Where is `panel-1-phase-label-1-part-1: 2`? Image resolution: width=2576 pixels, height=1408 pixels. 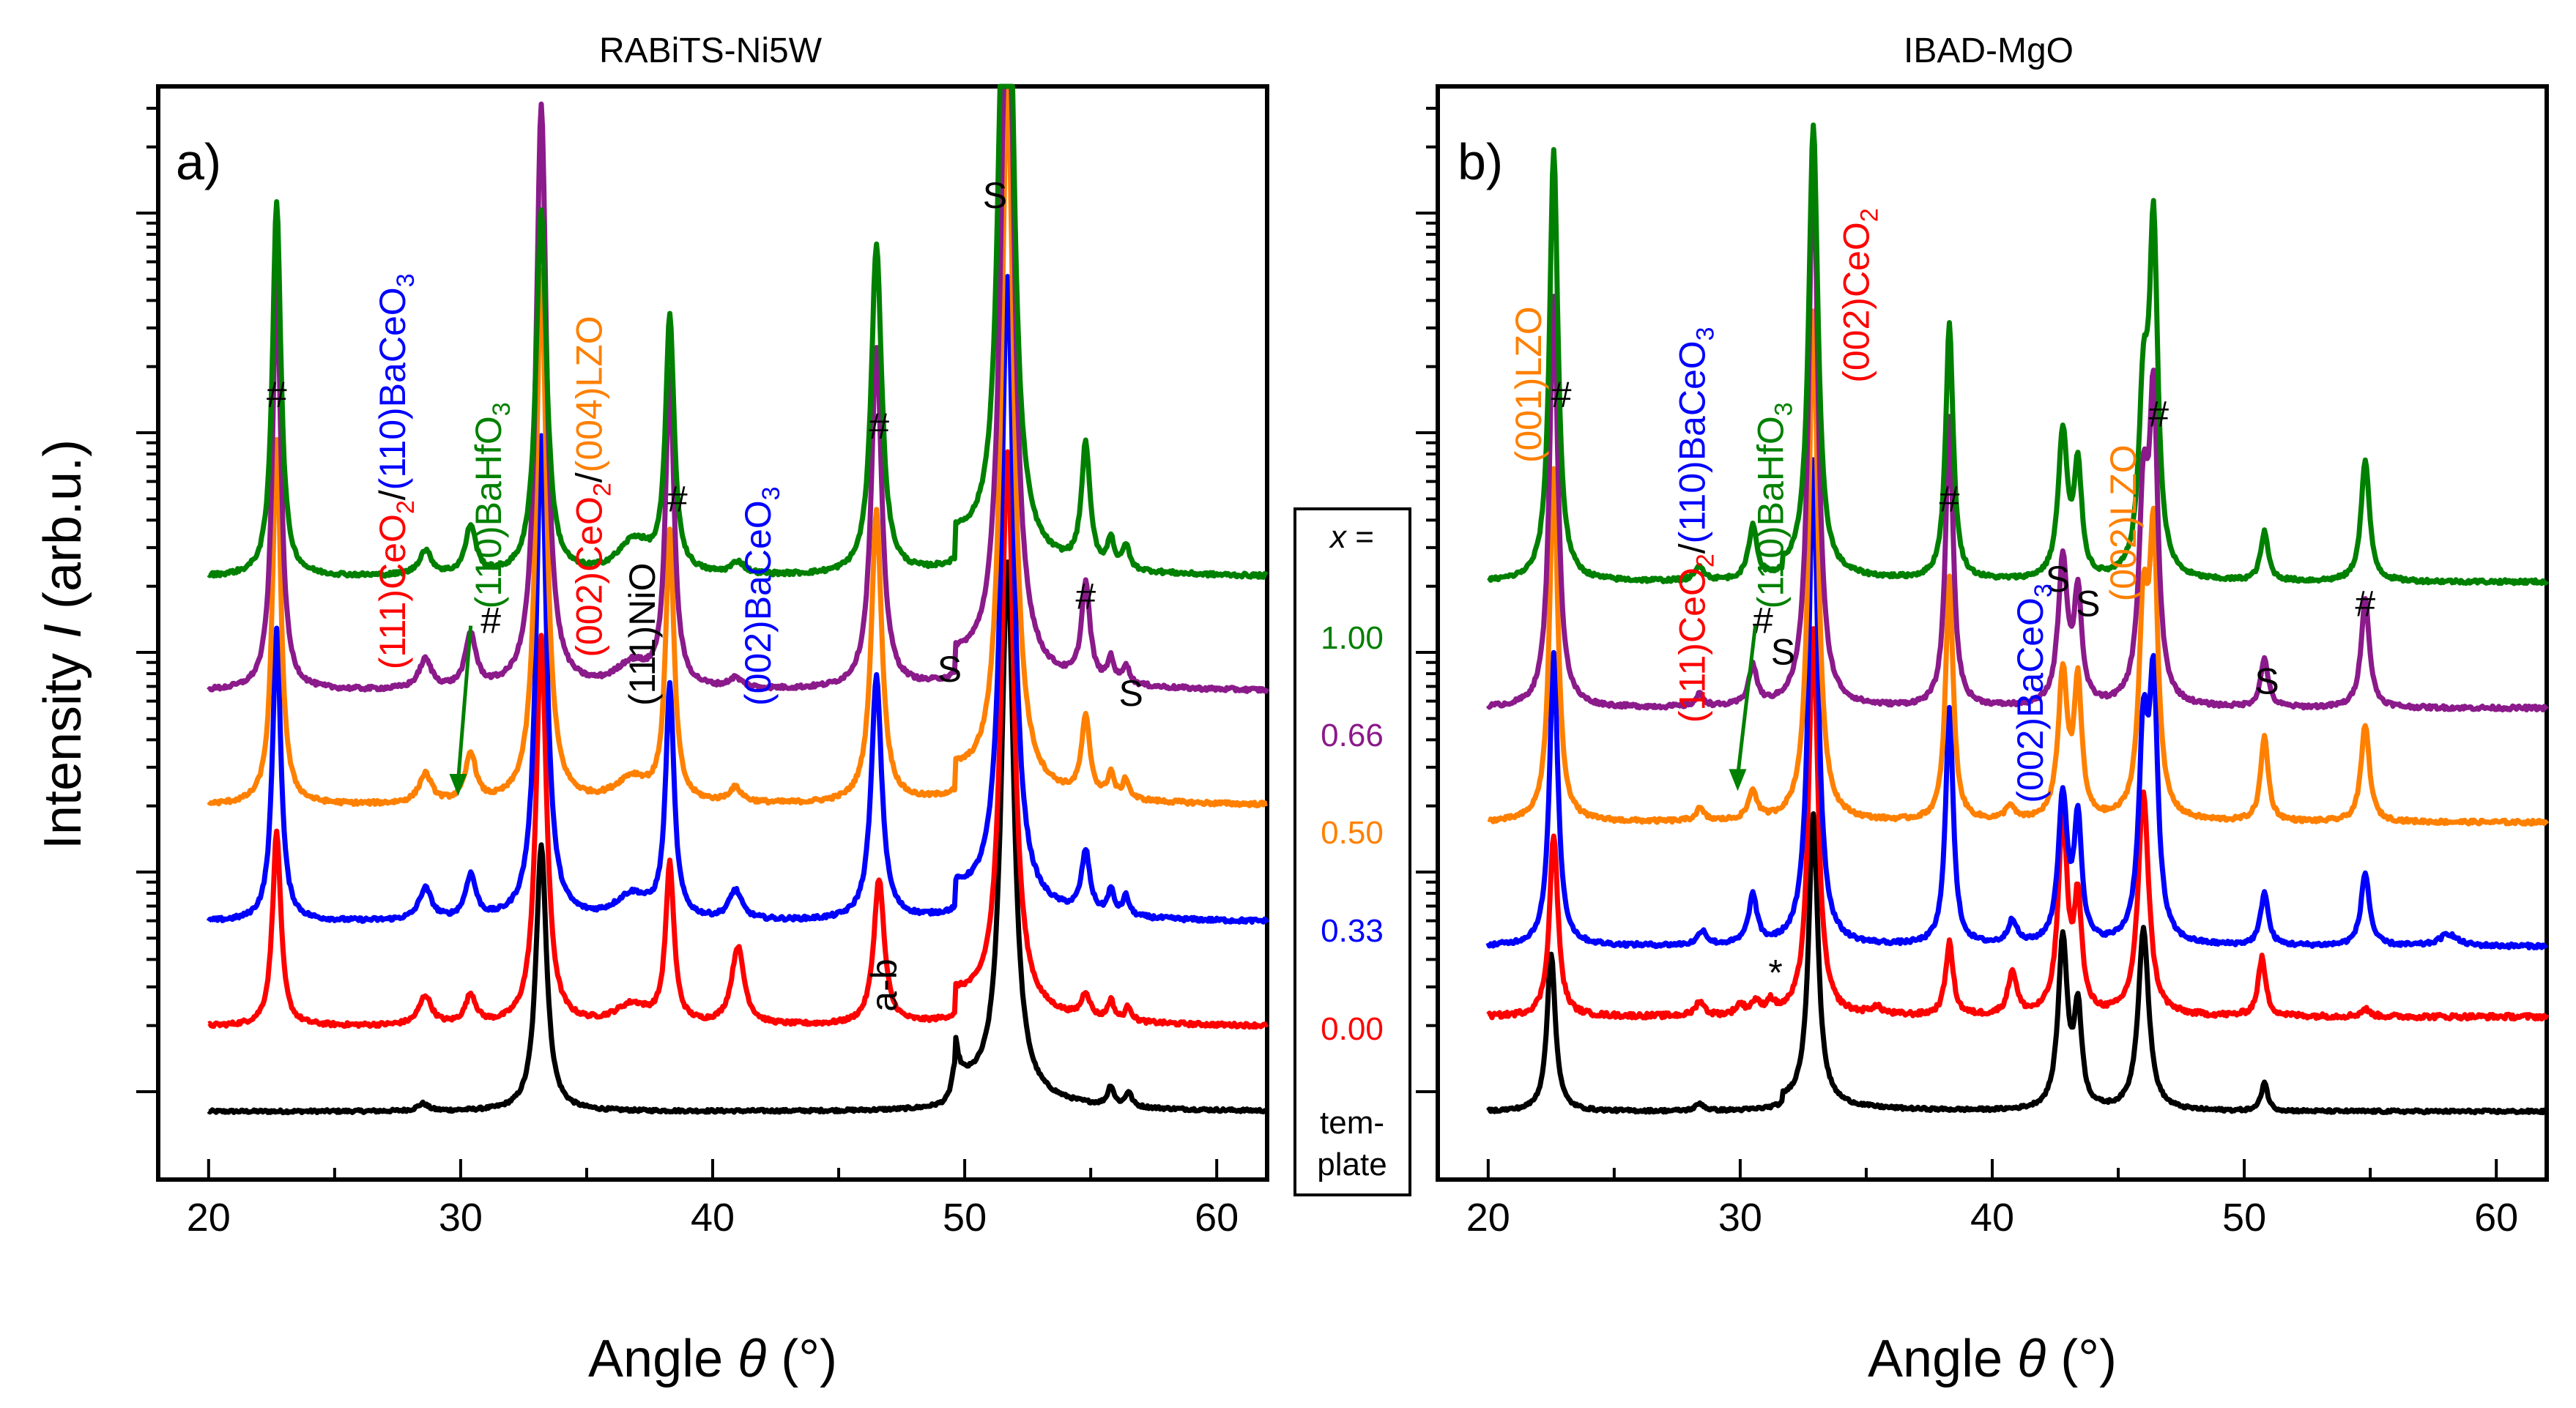 panel-1-phase-label-1-part-1: 2 is located at coordinates (1706, 560).